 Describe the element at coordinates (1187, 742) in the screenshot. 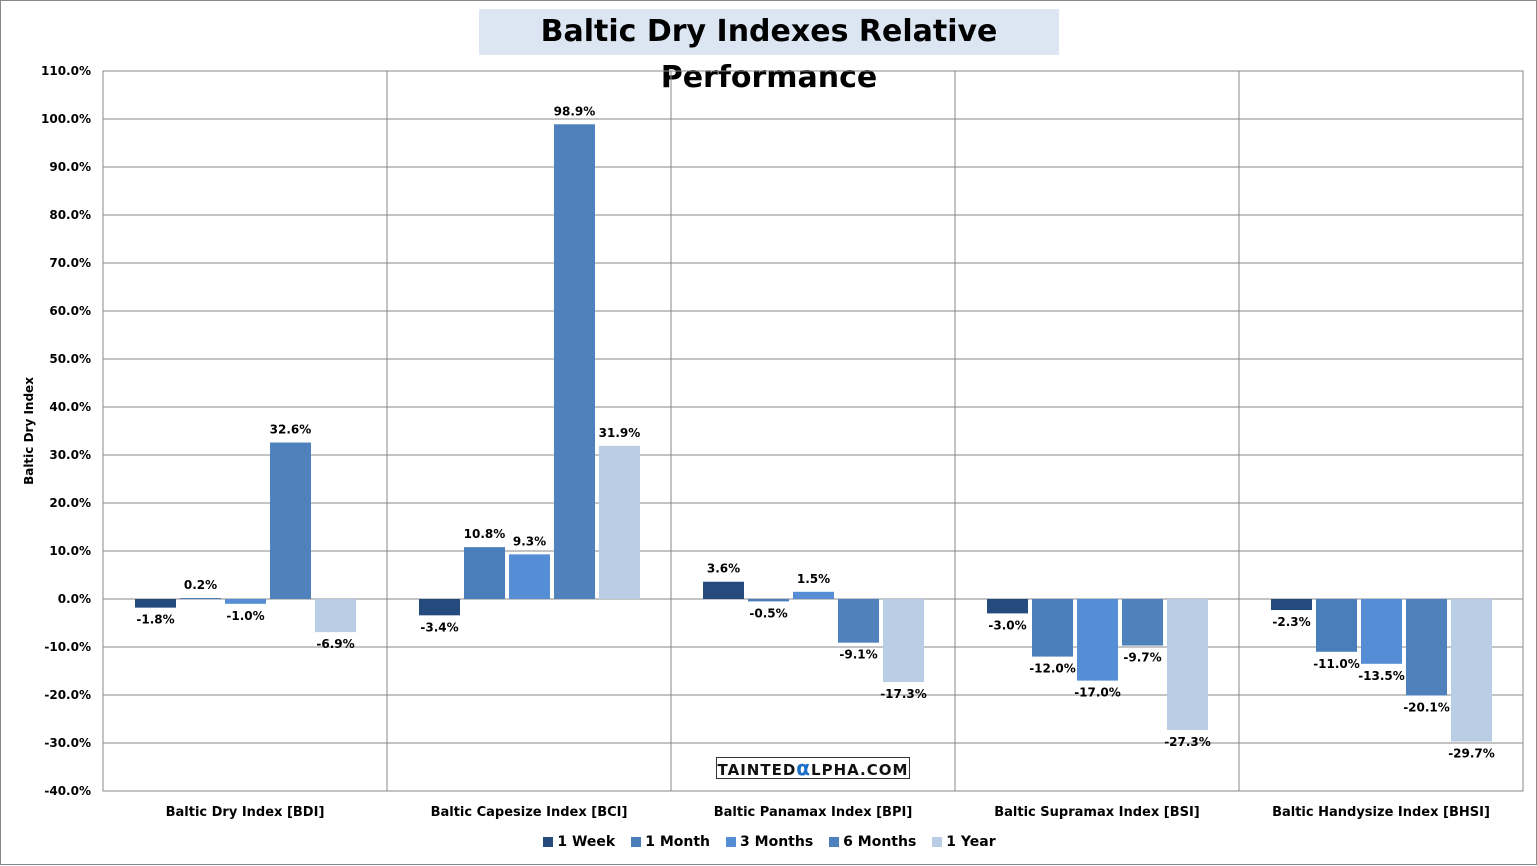

I see `data-label: -27.3%` at that location.